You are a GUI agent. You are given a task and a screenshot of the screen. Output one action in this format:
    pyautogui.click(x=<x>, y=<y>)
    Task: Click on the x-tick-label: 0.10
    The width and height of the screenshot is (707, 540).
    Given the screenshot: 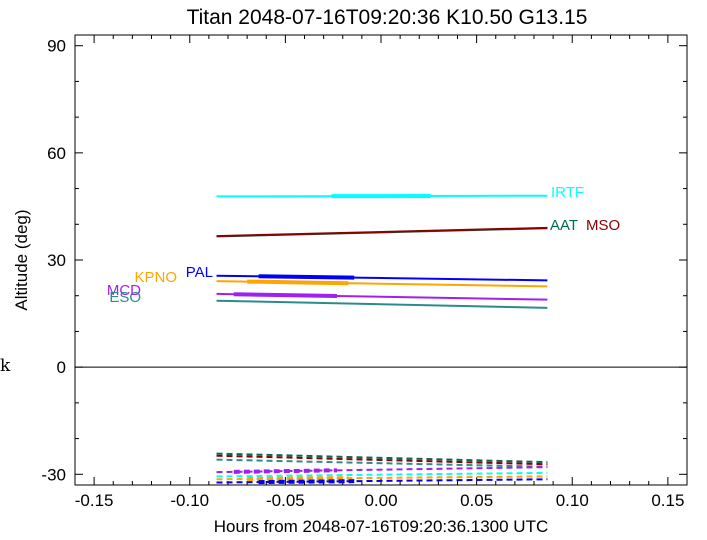 What is the action you would take?
    pyautogui.click(x=572, y=500)
    